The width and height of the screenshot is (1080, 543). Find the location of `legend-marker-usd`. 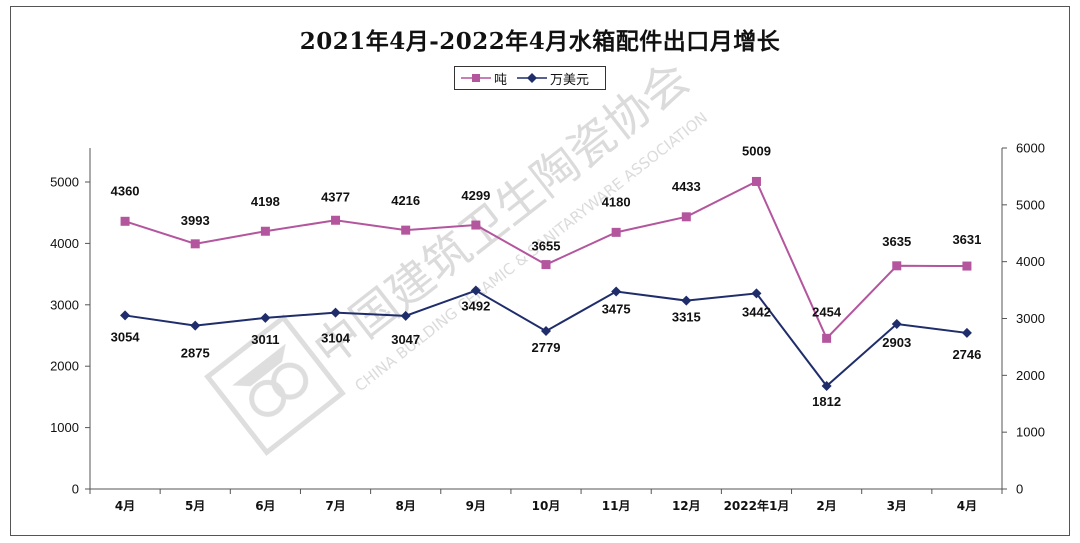

legend-marker-usd is located at coordinates (532, 78).